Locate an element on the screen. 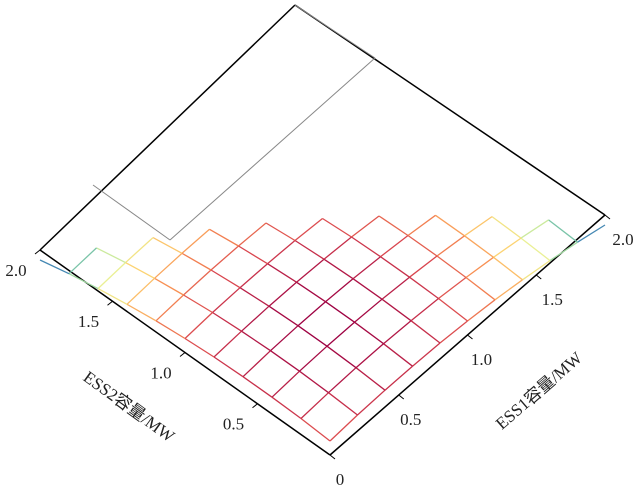  x-tick-label: 1.5 is located at coordinates (552, 299).